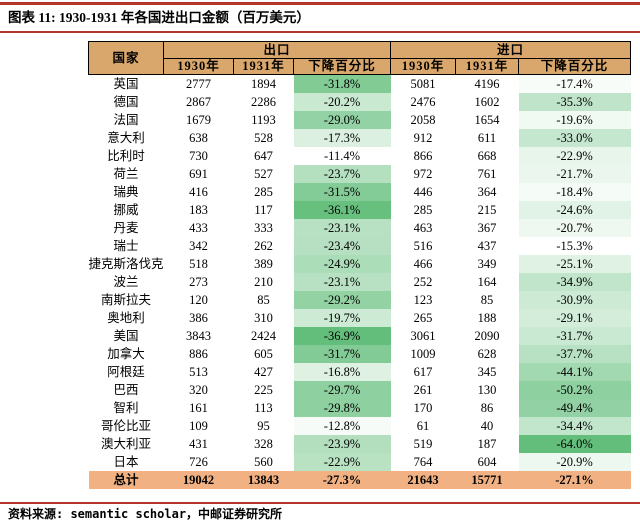 The height and width of the screenshot is (529, 640). Describe the element at coordinates (360, 336) in the screenshot. I see `table-row: 美国 3843 2424 -36.9% 3061 2090 -31.7%` at that location.